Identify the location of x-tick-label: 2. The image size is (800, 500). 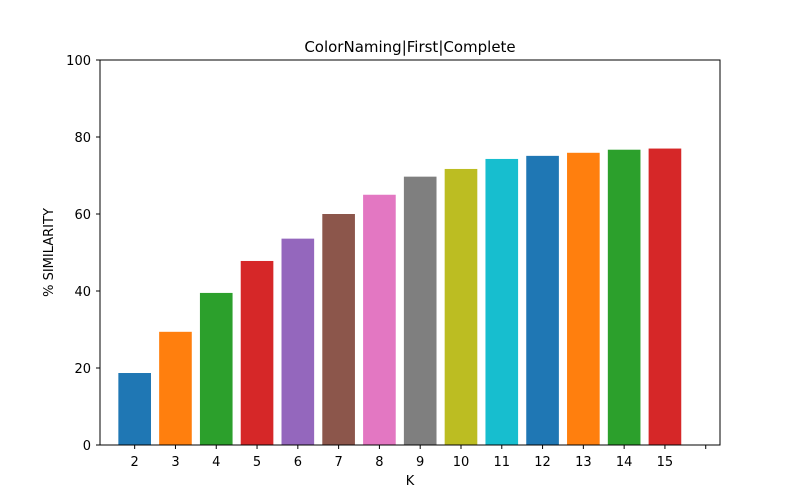
(135, 462).